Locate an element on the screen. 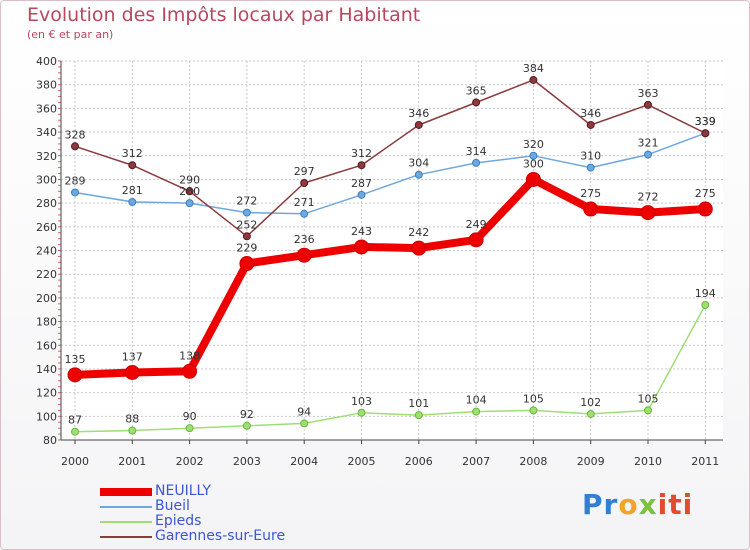  x-tick-label: 2000 is located at coordinates (75, 461).